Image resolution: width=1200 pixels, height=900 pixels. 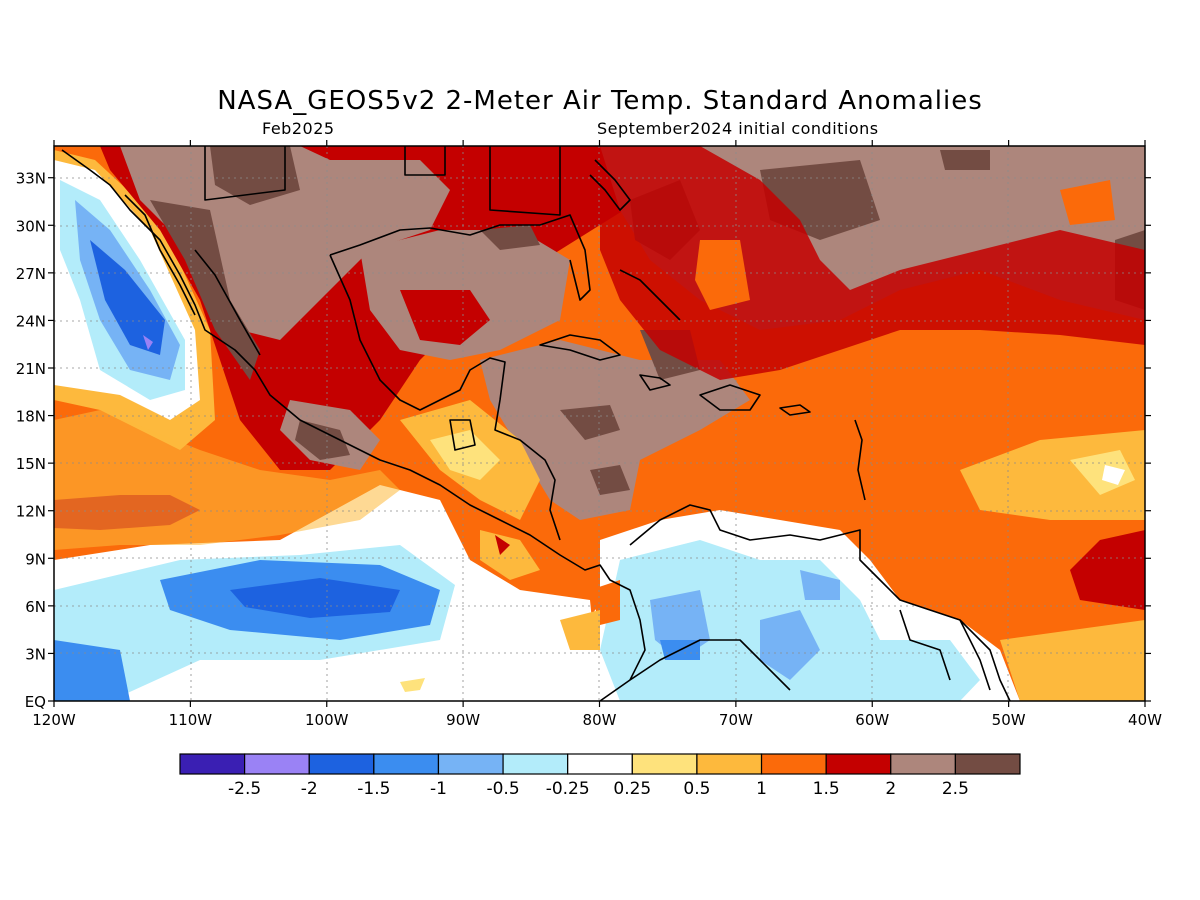 I want to click on lat-label: 30N, so click(x=31, y=226).